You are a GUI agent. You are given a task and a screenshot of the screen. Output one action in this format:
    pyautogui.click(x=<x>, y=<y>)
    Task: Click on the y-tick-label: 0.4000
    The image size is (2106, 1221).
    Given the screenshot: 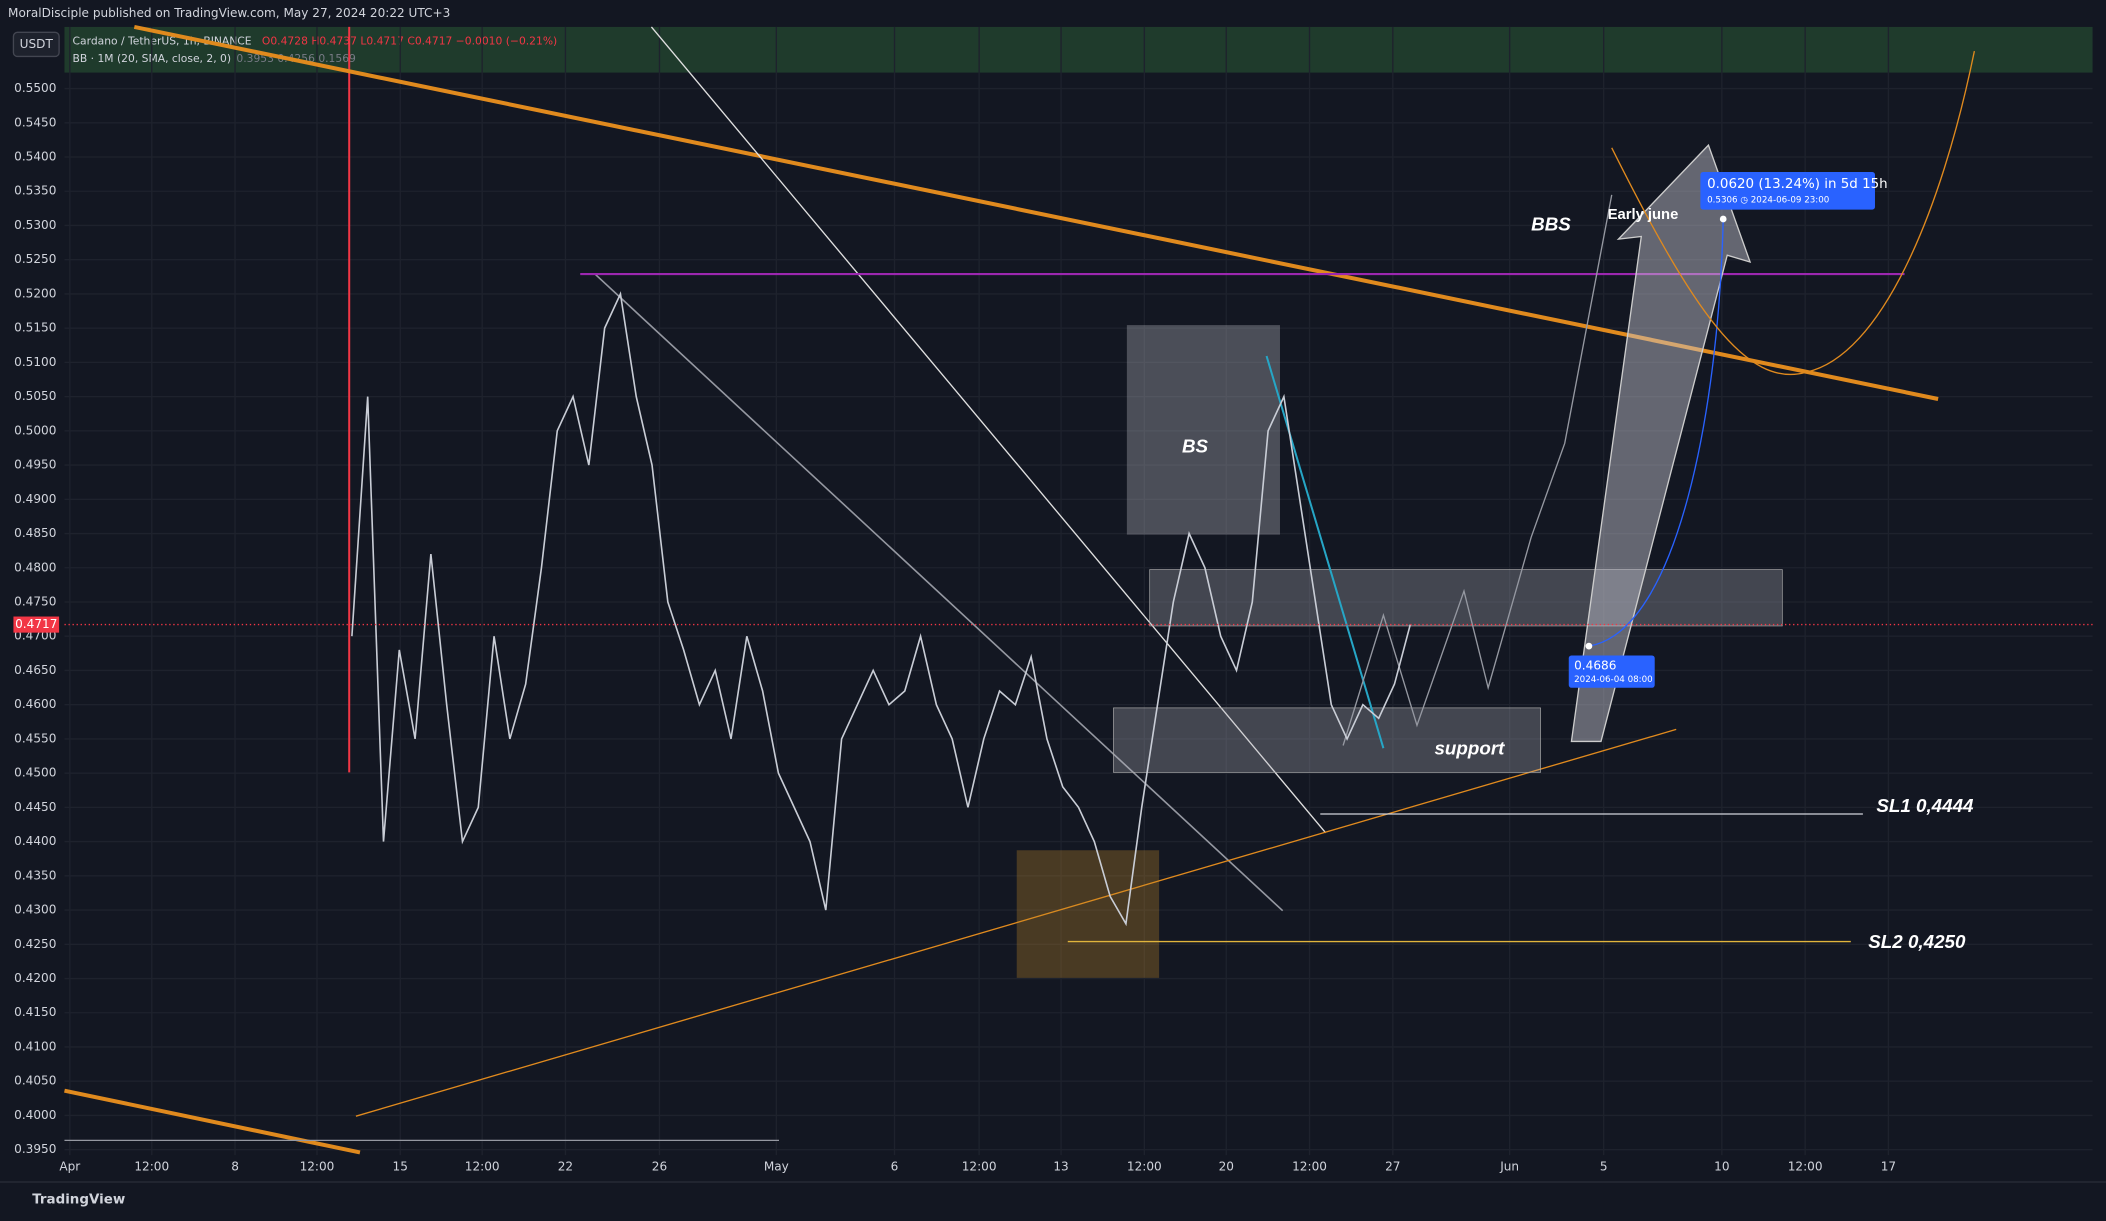 What is the action you would take?
    pyautogui.click(x=35, y=1115)
    